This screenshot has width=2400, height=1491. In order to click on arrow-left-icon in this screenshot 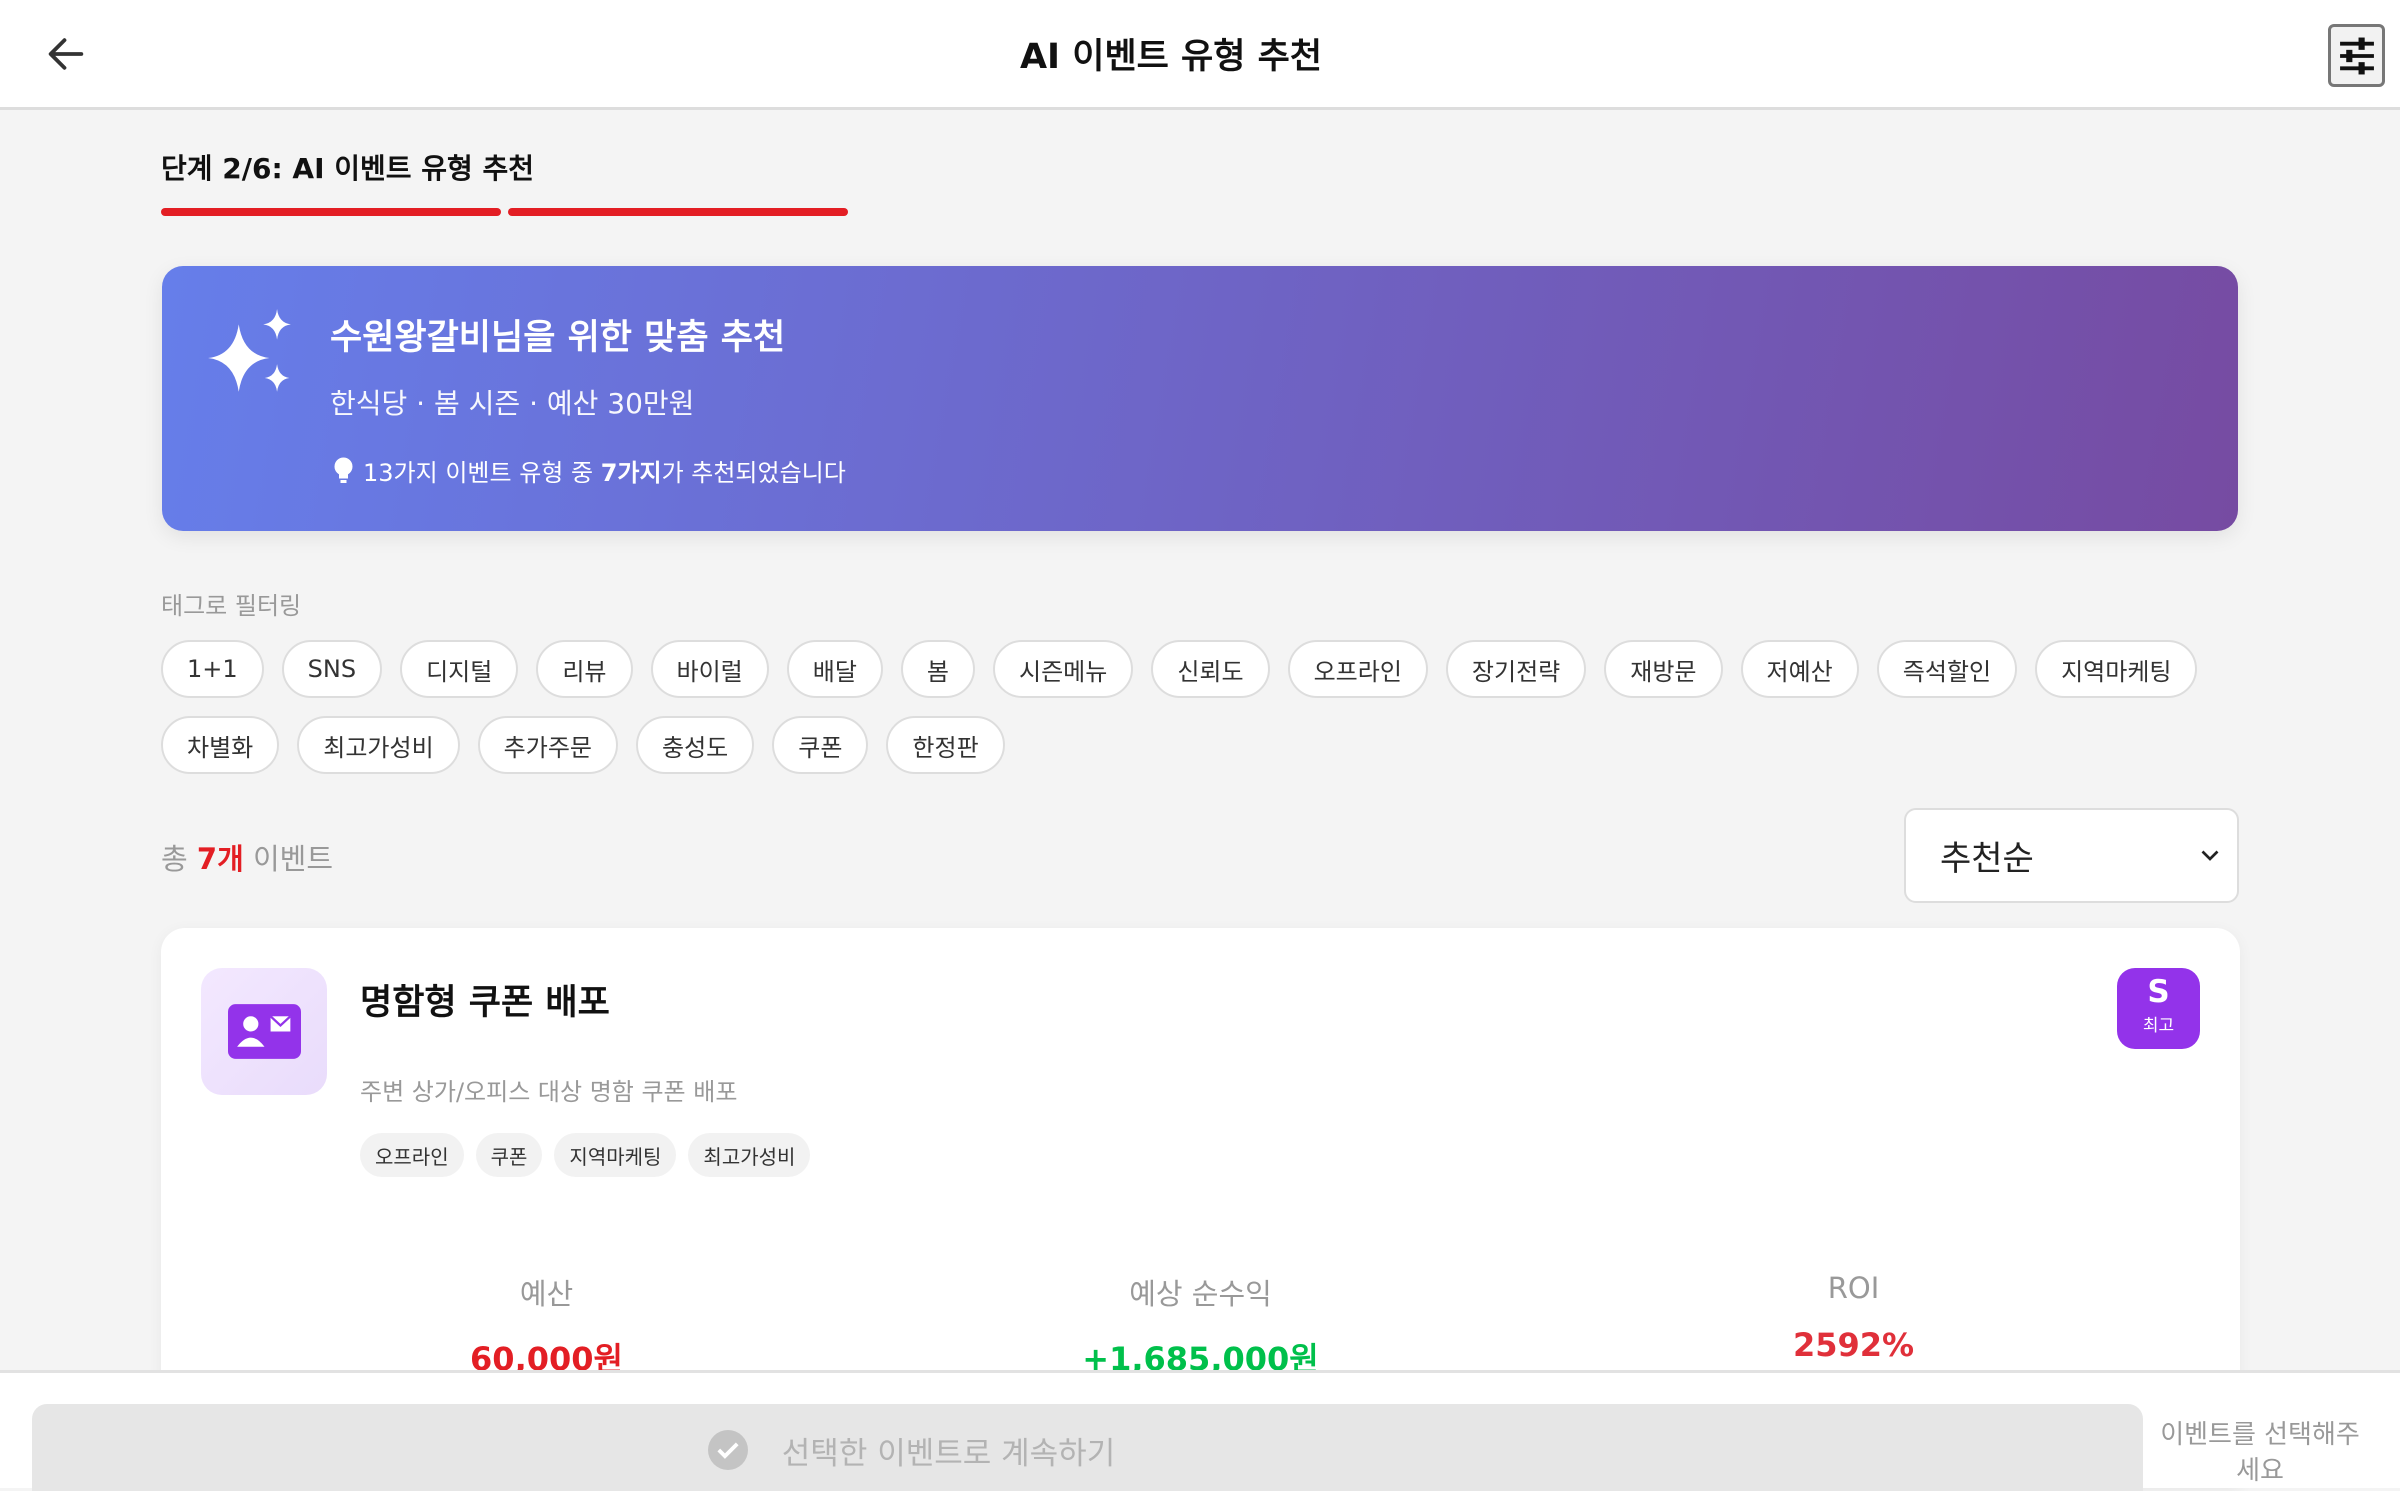, I will do `click(66, 54)`.